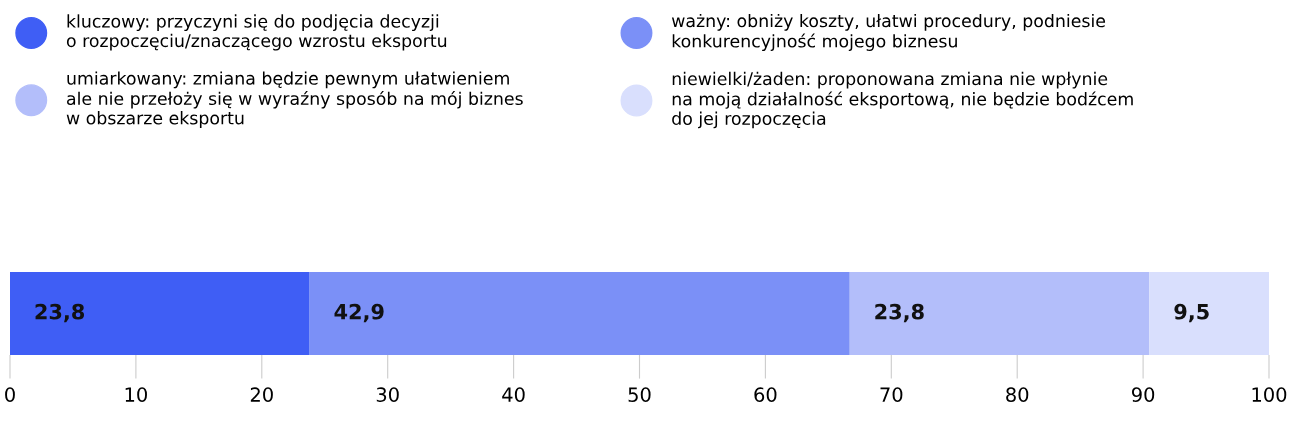  I want to click on data-label: 9,5, so click(1191, 313).